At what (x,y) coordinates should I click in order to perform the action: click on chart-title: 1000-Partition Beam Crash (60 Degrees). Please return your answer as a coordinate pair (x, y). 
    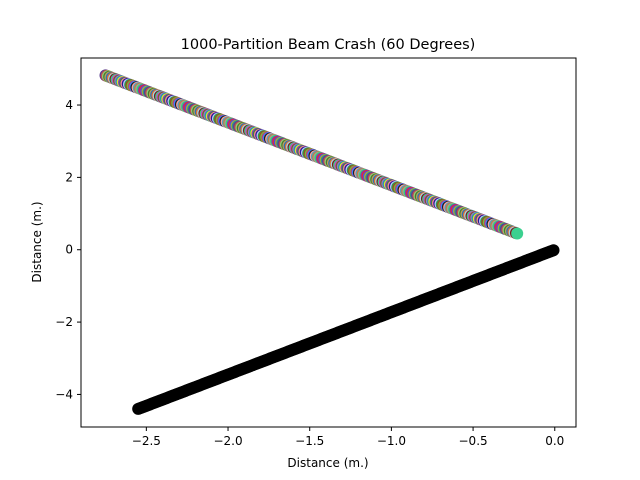
    Looking at the image, I should click on (328, 45).